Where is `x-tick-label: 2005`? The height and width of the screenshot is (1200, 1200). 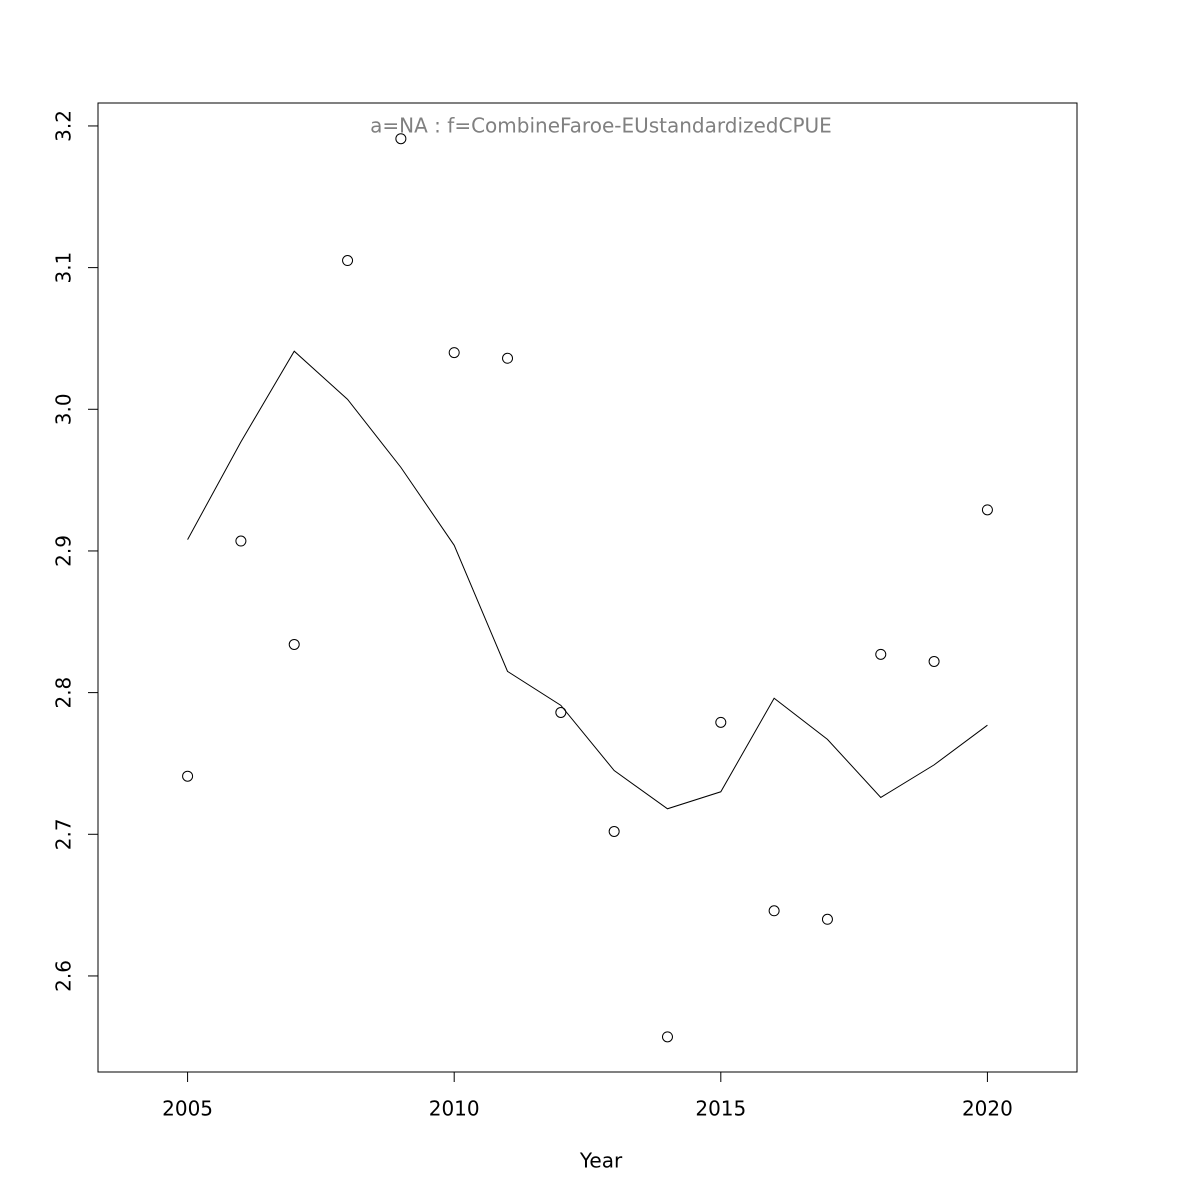 x-tick-label: 2005 is located at coordinates (187, 1109).